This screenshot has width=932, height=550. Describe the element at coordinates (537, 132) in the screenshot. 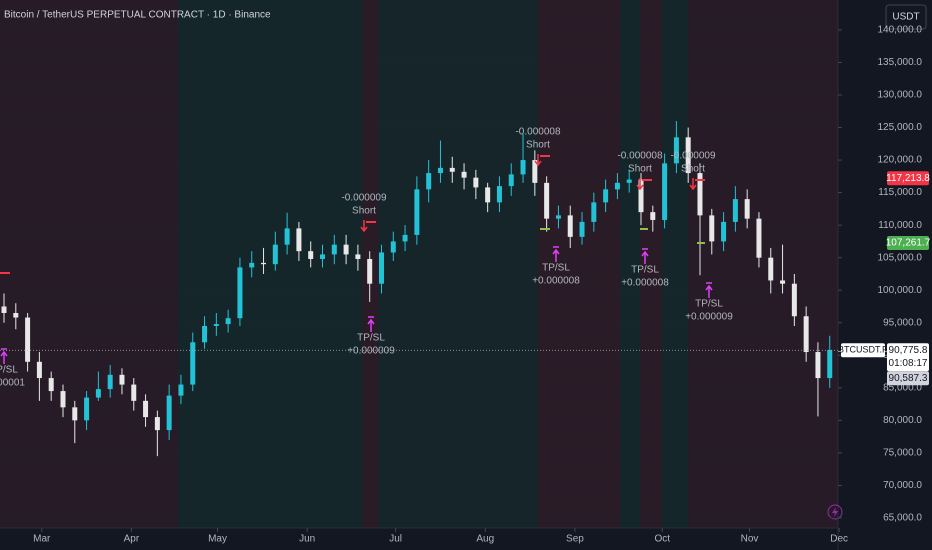

I see `annotation-line1: -0.000008` at that location.